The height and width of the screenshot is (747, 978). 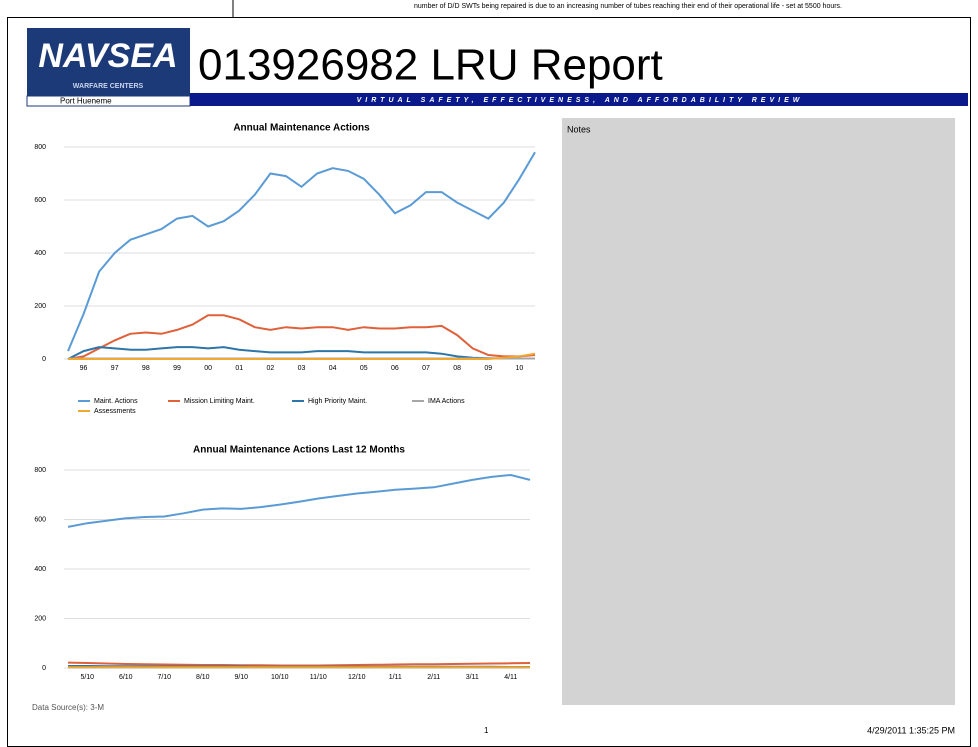 What do you see at coordinates (364, 368) in the screenshot?
I see `x-tick-label: 05` at bounding box center [364, 368].